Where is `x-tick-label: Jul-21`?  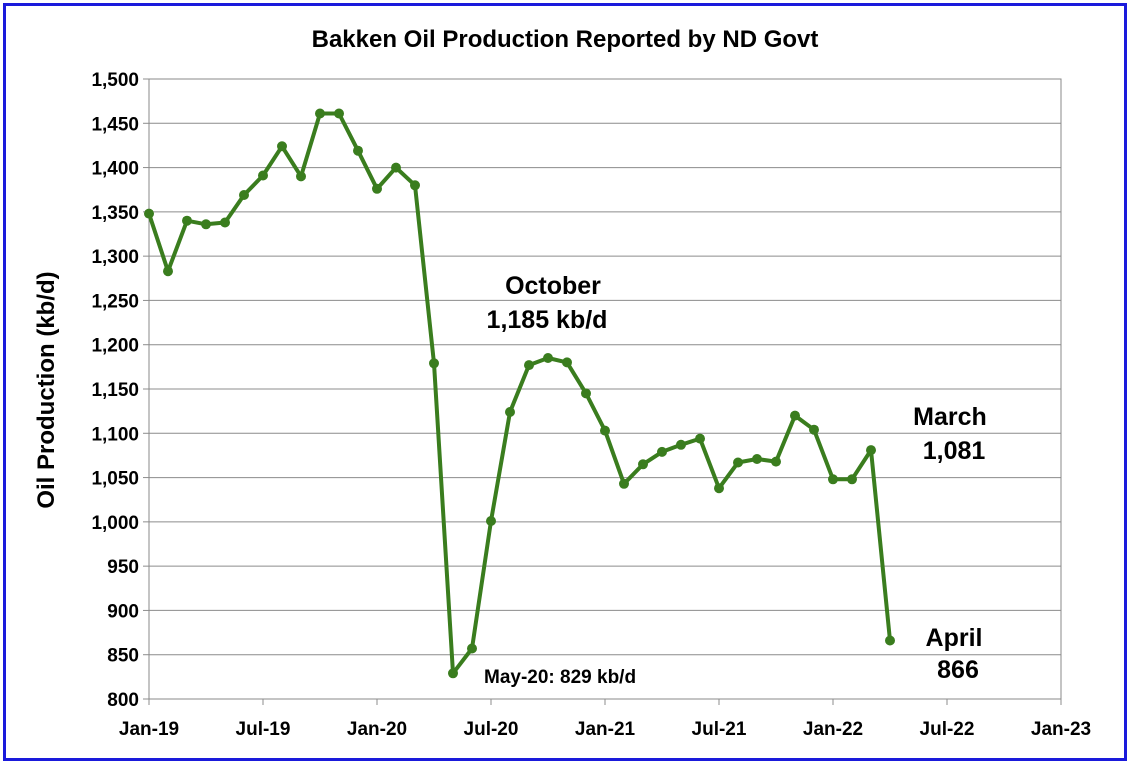
x-tick-label: Jul-21 is located at coordinates (719, 729).